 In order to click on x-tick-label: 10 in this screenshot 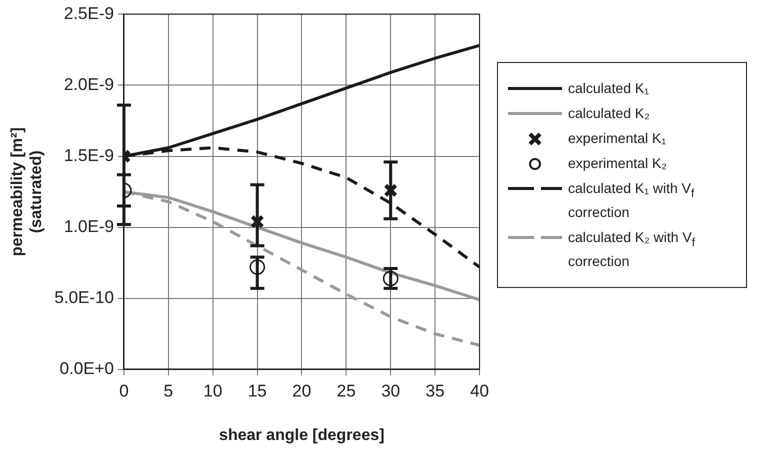, I will do `click(212, 390)`.